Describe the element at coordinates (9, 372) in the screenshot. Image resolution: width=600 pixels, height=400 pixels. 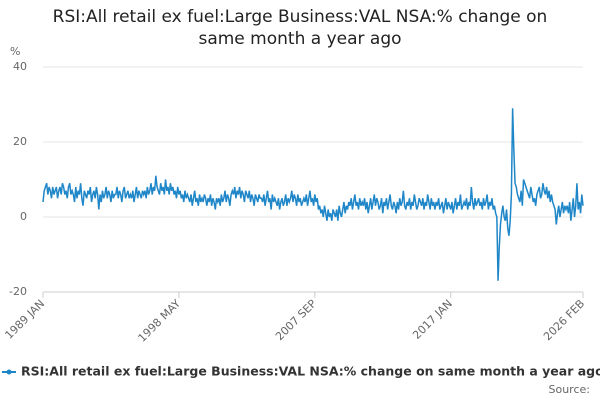
I see `legend-marker` at that location.